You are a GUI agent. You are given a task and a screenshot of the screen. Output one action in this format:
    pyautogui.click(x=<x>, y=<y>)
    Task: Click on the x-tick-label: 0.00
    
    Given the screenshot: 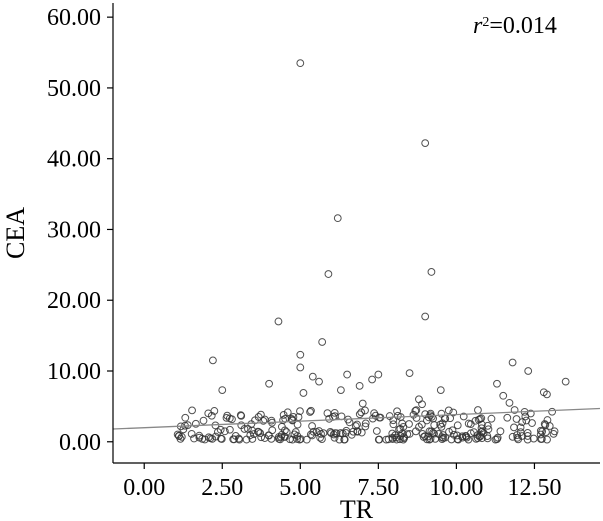 What is the action you would take?
    pyautogui.click(x=144, y=488)
    